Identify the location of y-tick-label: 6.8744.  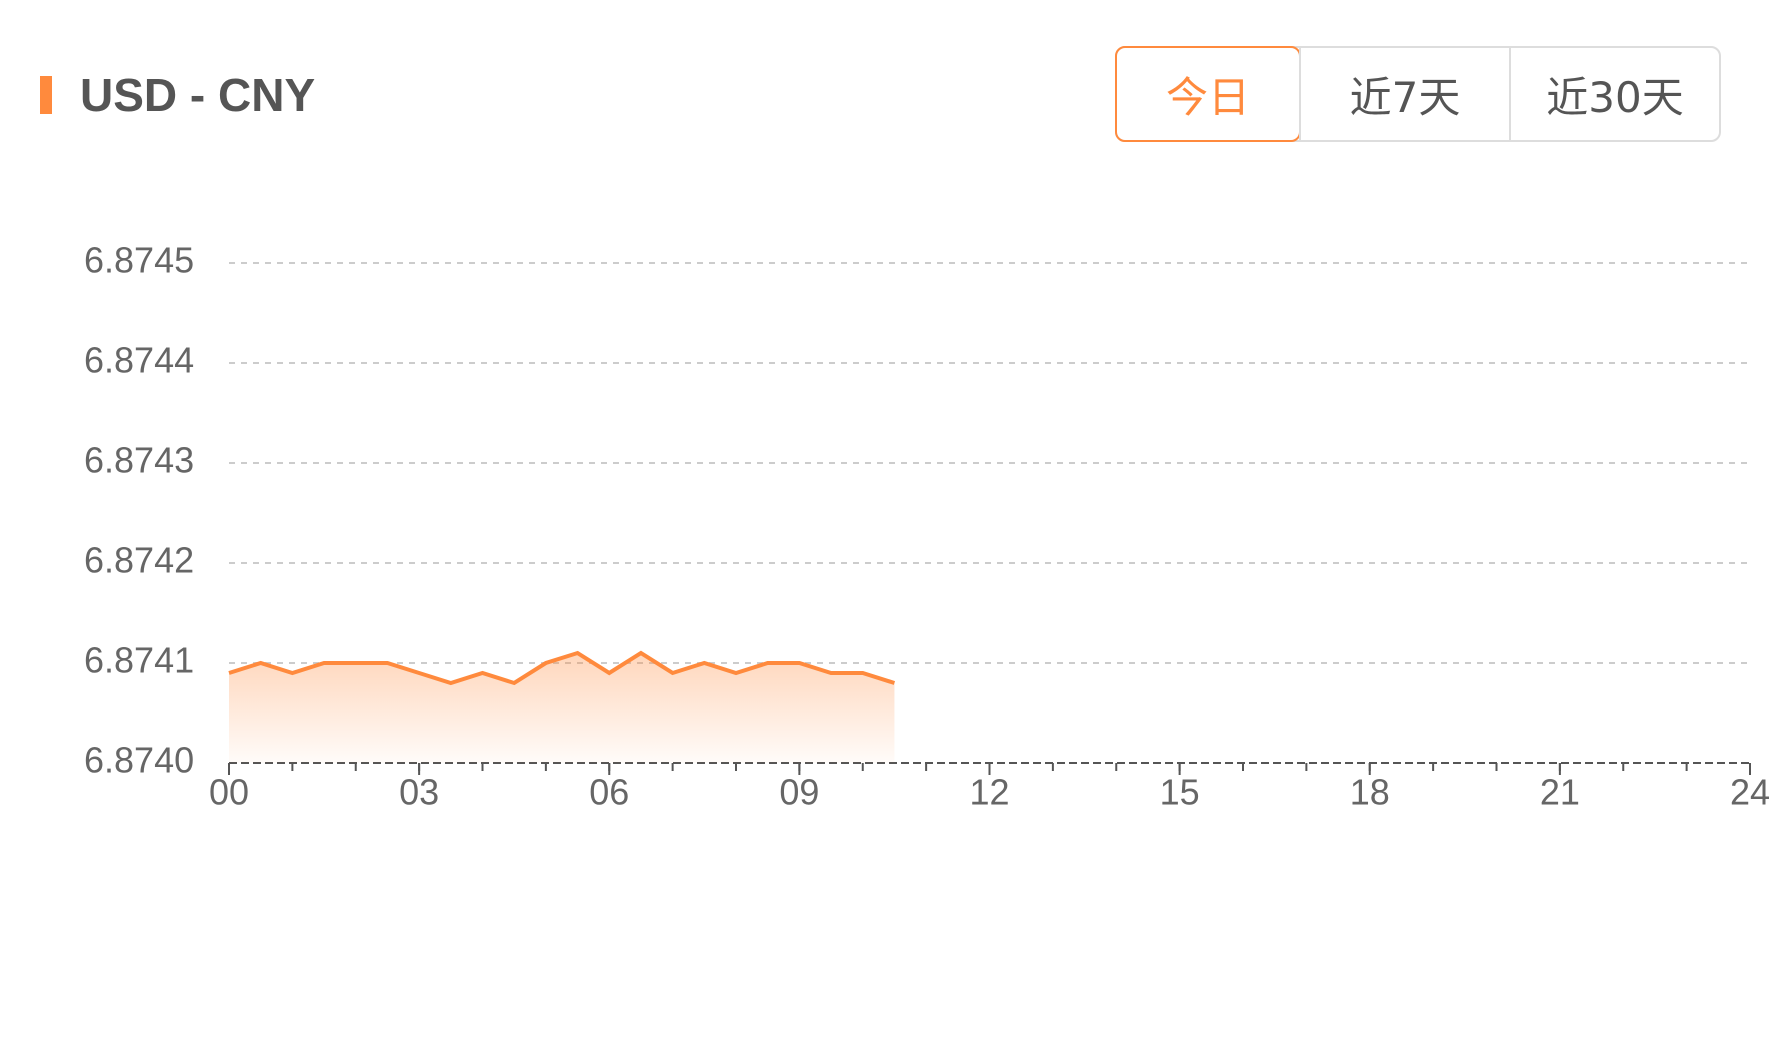
(139, 360).